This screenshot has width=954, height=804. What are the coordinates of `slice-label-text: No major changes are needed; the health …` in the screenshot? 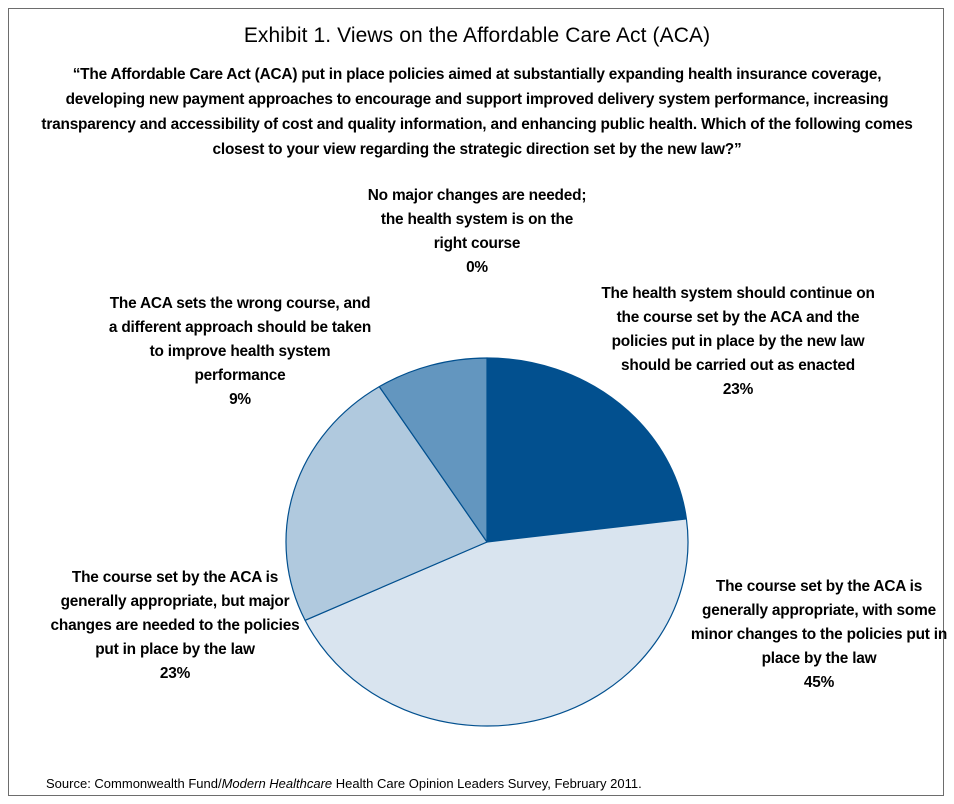 It's located at (477, 219).